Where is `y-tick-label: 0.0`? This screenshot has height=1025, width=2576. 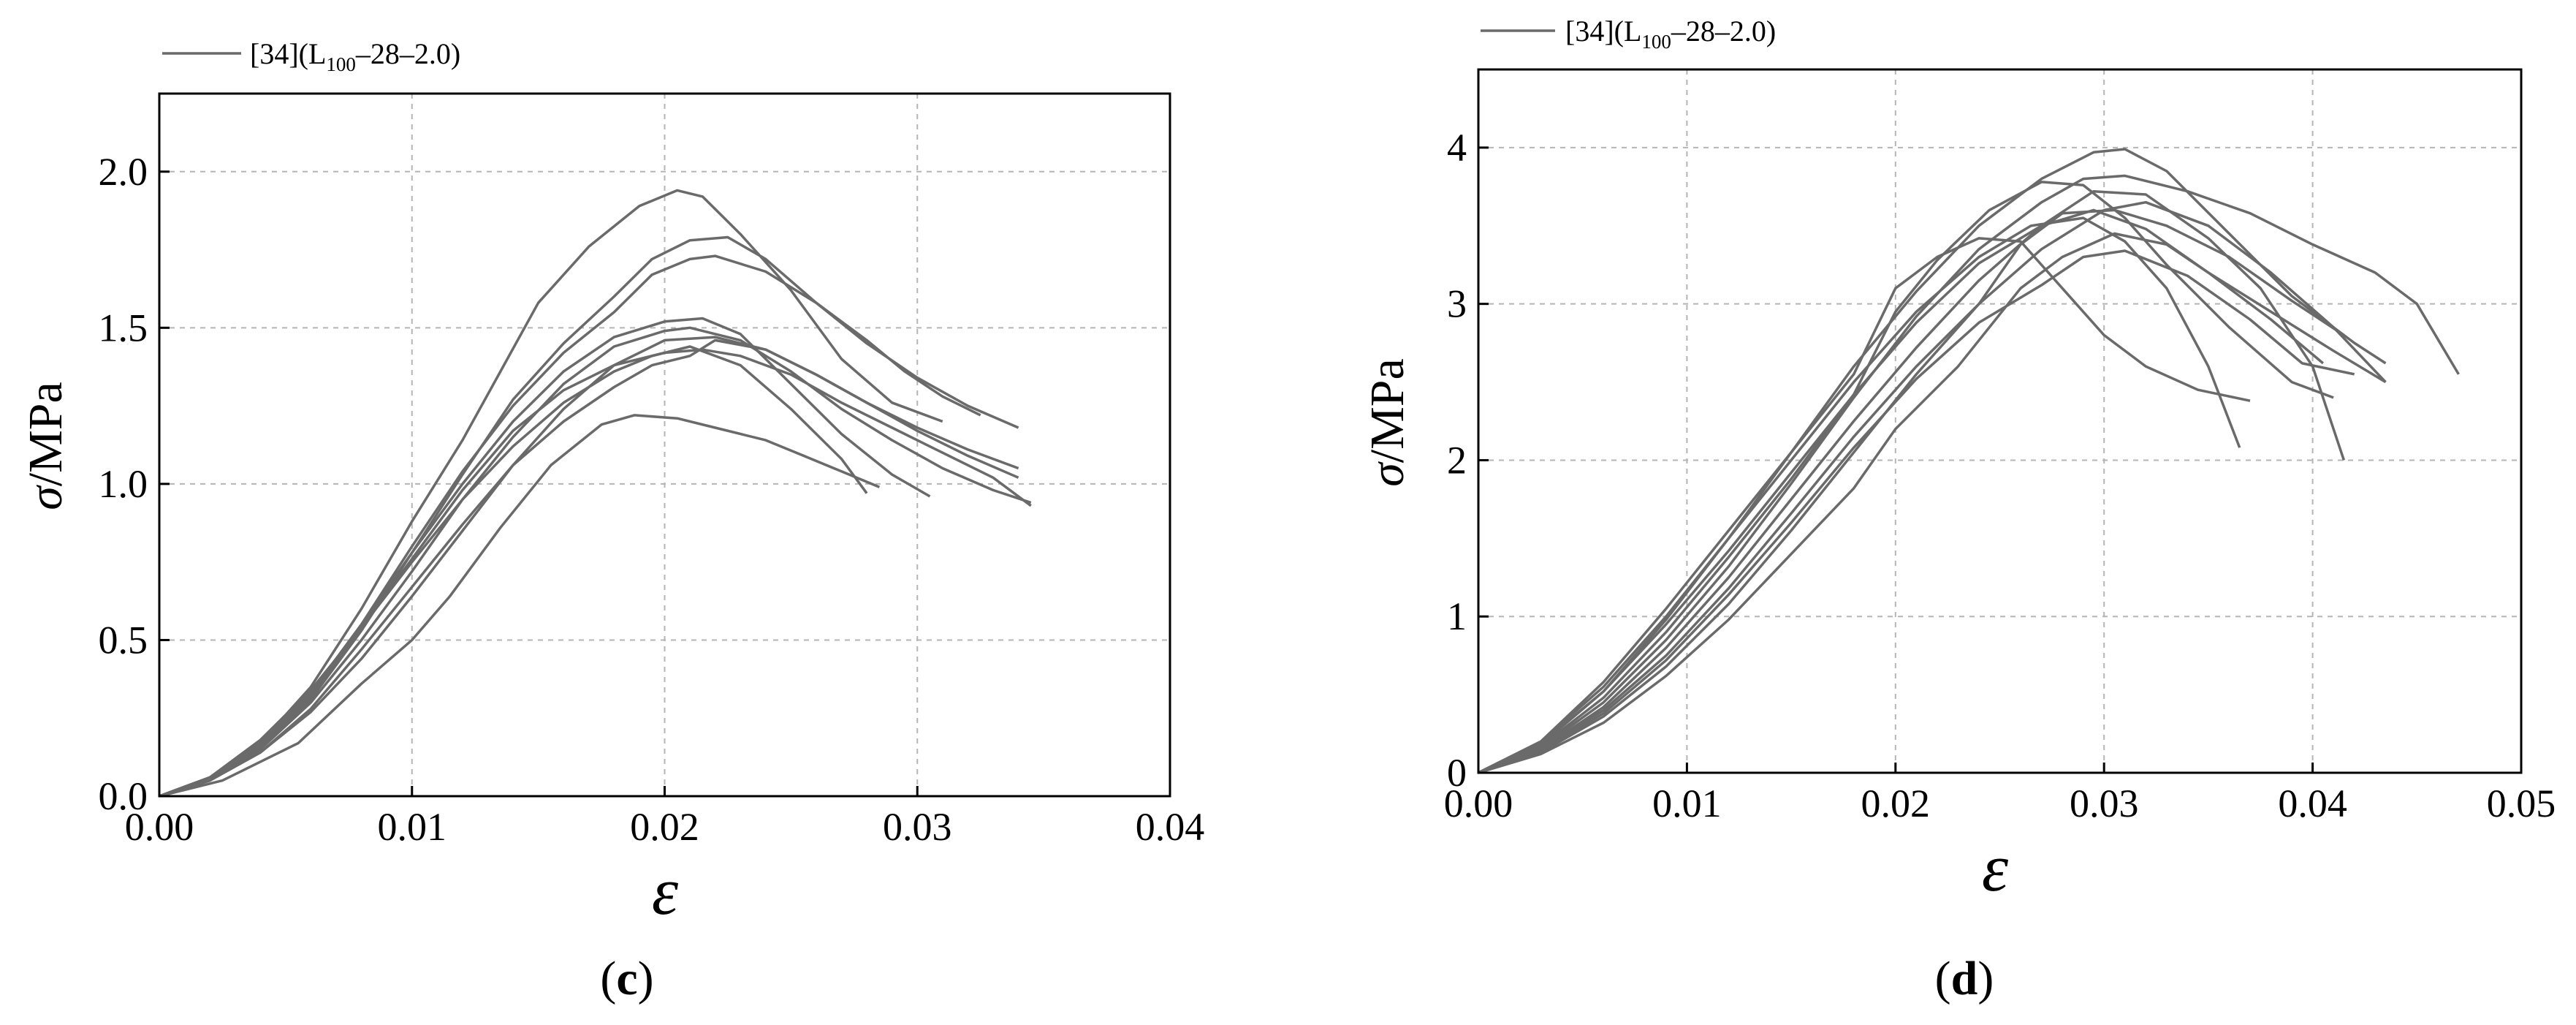 y-tick-label: 0.0 is located at coordinates (124, 796).